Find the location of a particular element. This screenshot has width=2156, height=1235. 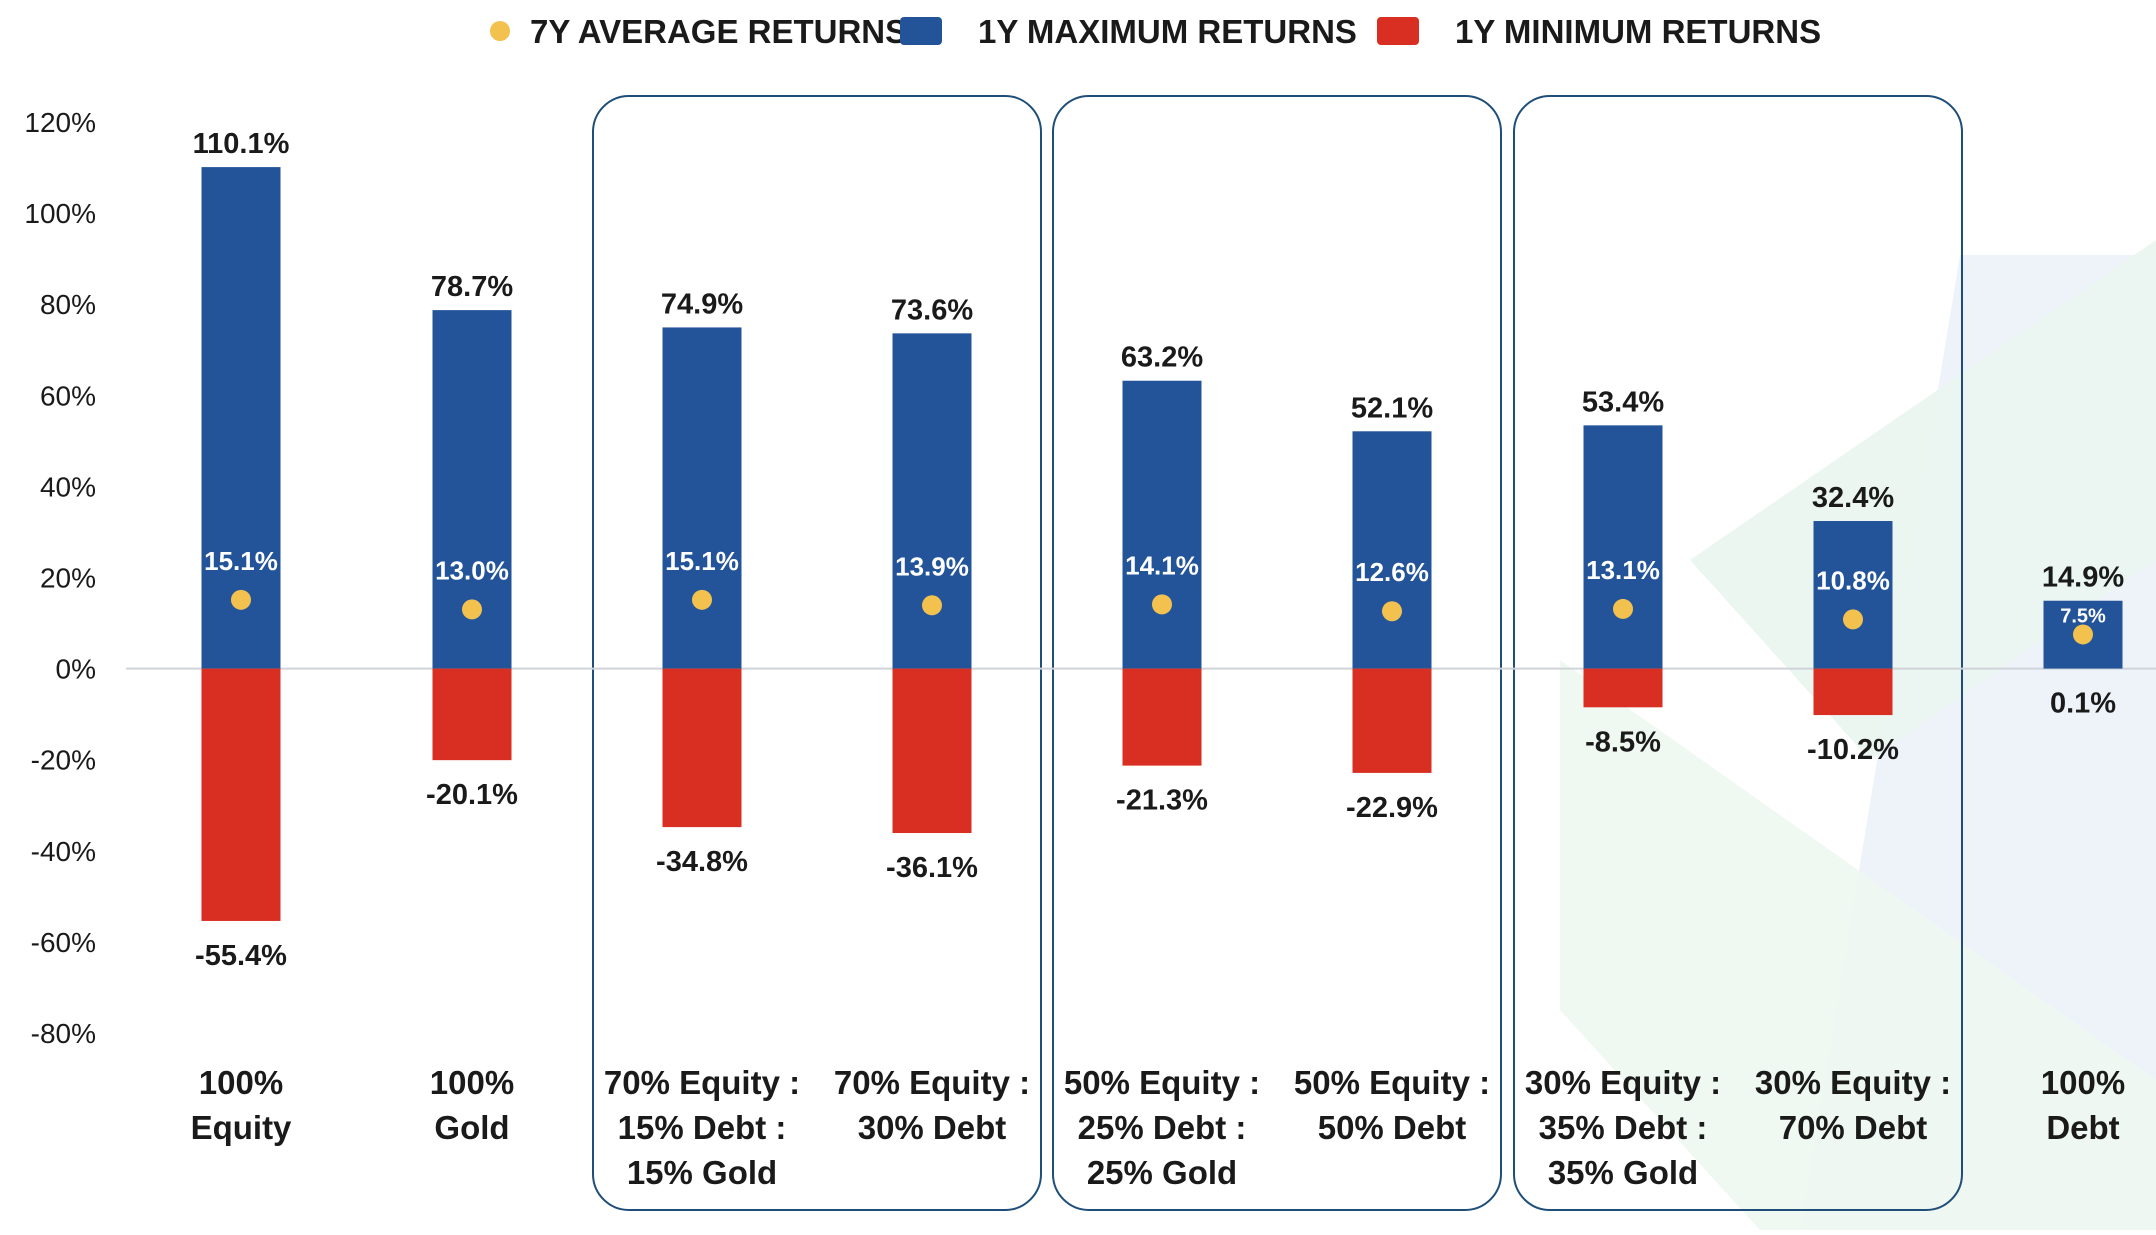

category-label: 30% Debt is located at coordinates (932, 1127).